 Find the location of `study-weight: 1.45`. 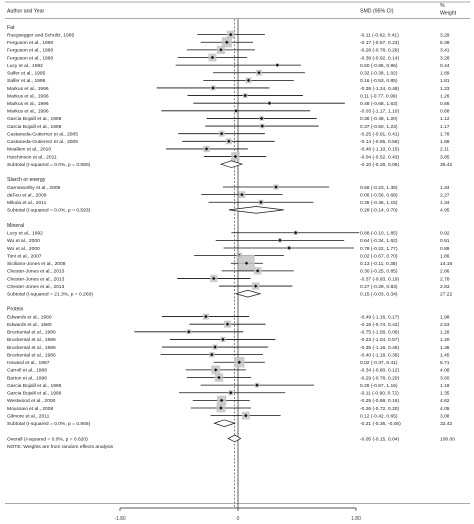

study-weight: 1.45 is located at coordinates (445, 355).